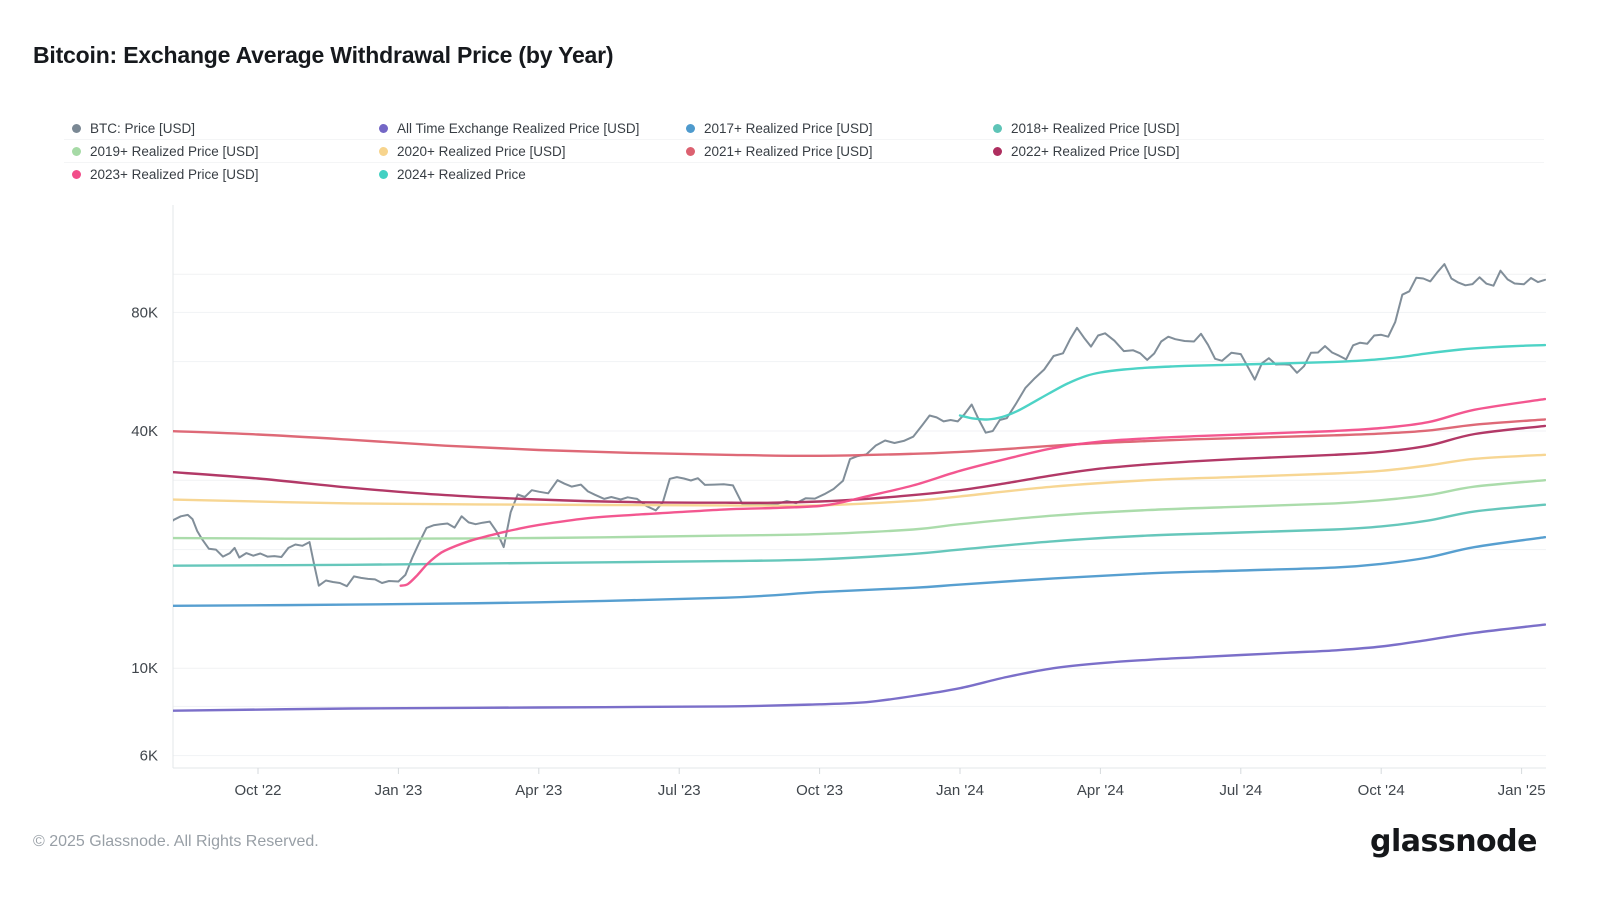 Image resolution: width=1600 pixels, height=900 pixels. What do you see at coordinates (481, 151) in the screenshot?
I see `legend-label: 2020+ Realized Price [USD]` at bounding box center [481, 151].